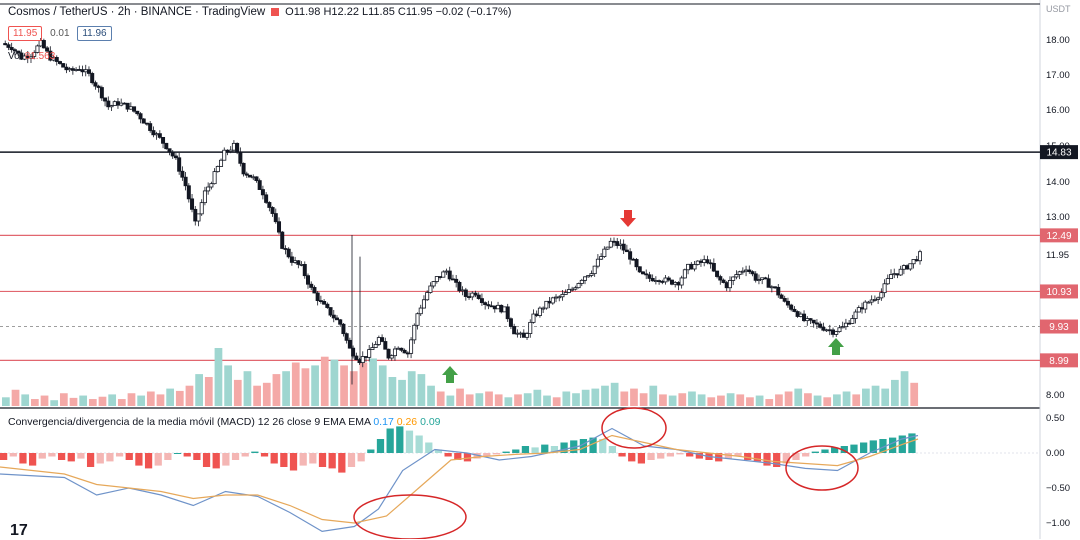 The width and height of the screenshot is (1080, 540). What do you see at coordinates (1058, 40) in the screenshot?
I see `price-tick-label: 18.00` at bounding box center [1058, 40].